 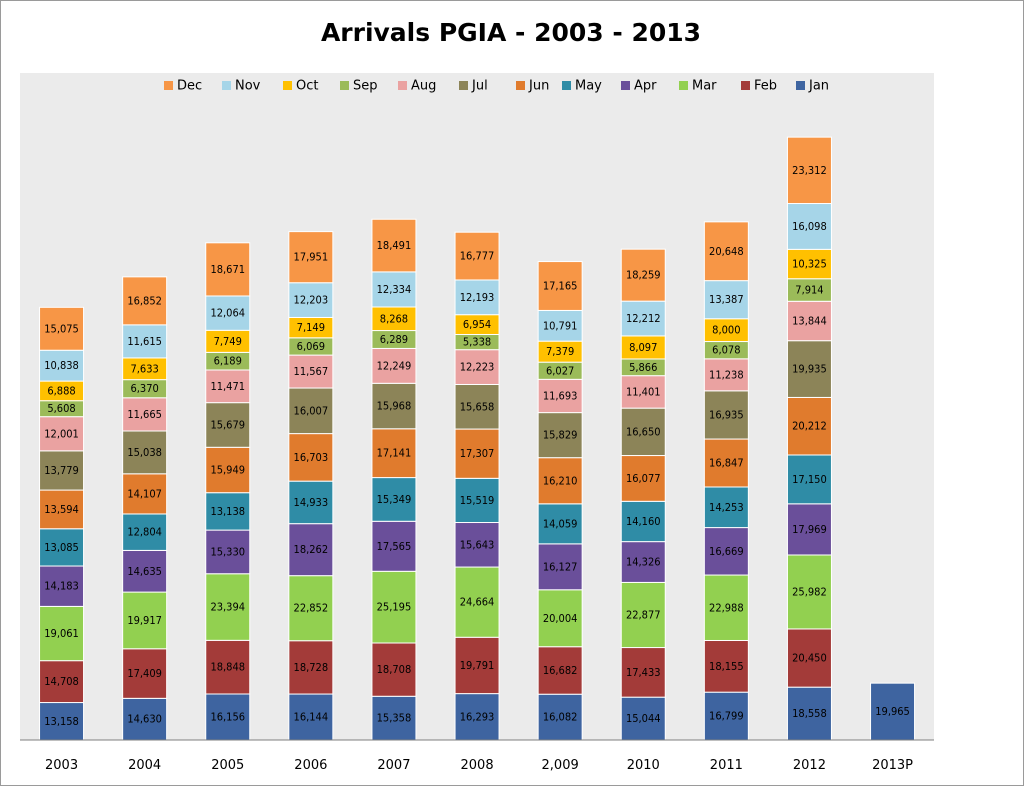 I want to click on data-label-may-3: 14,933, so click(x=311, y=502).